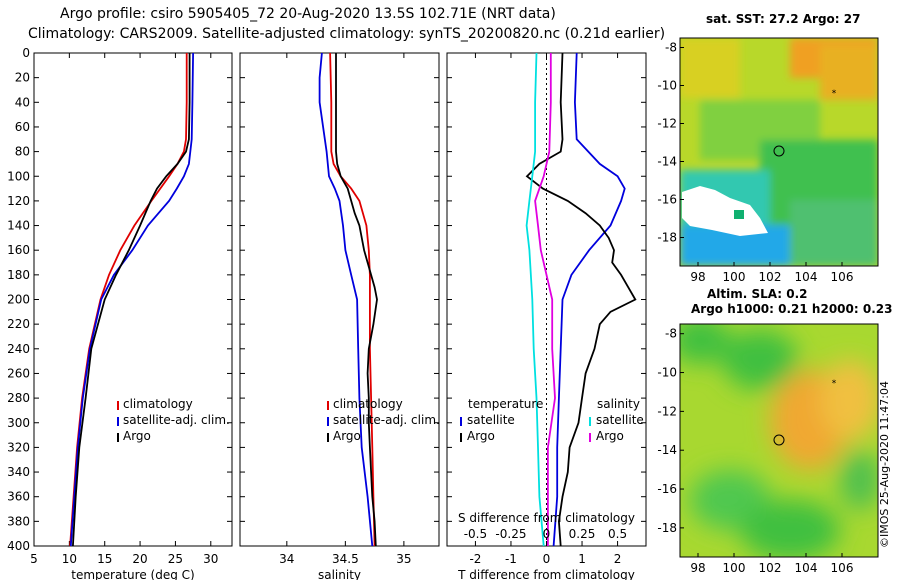 The height and width of the screenshot is (580, 900). I want to click on y-tick-label: 180, so click(18, 275).